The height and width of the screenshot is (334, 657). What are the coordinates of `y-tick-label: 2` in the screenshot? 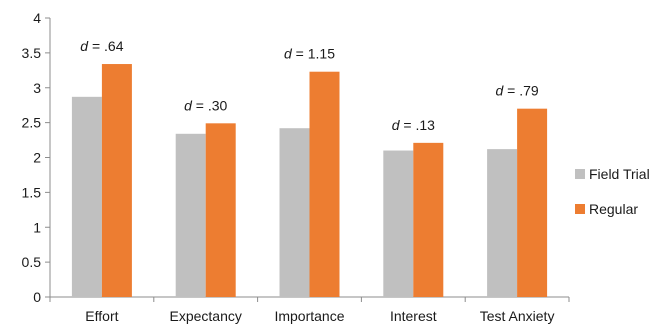 It's located at (37, 158).